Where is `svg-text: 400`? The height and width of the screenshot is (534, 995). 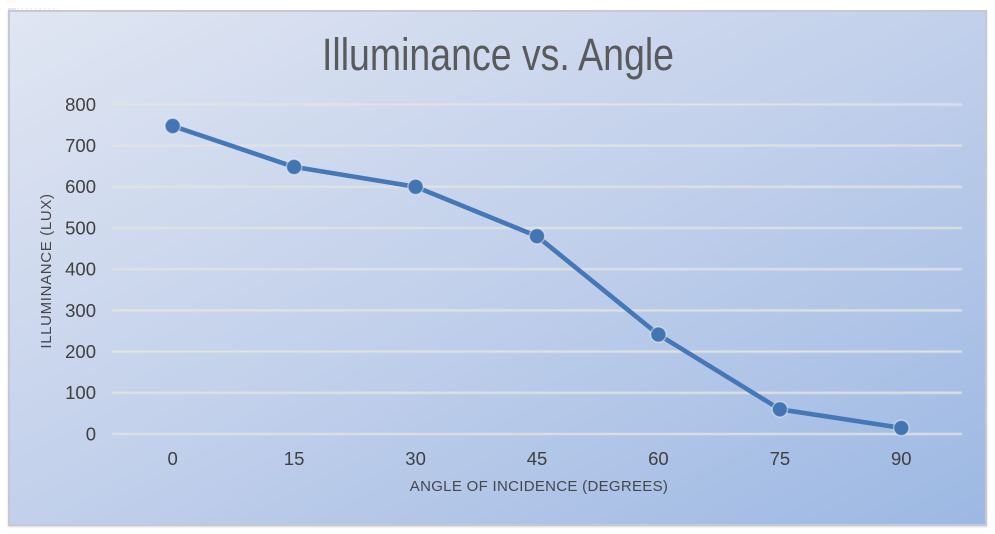
svg-text: 400 is located at coordinates (80, 269).